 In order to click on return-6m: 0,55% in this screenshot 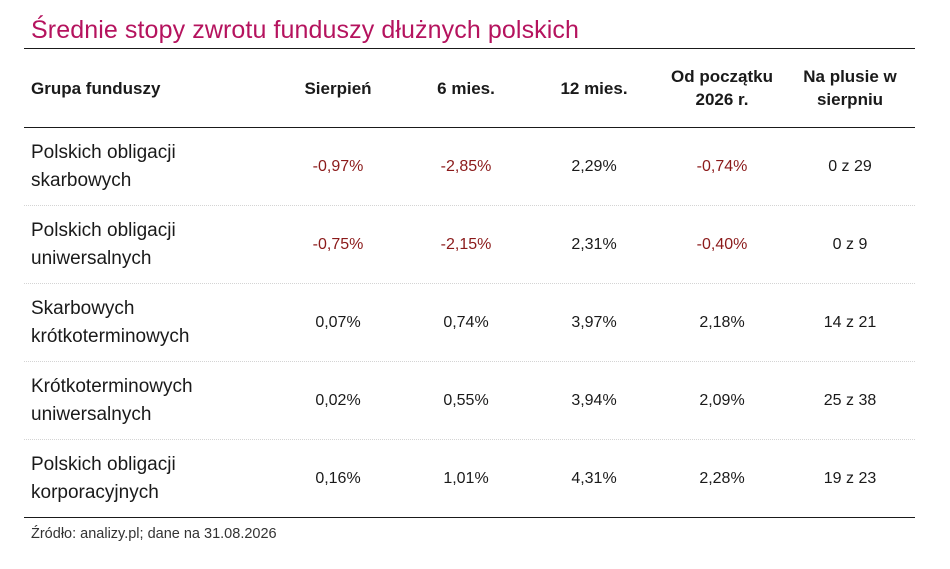, I will do `click(466, 400)`.